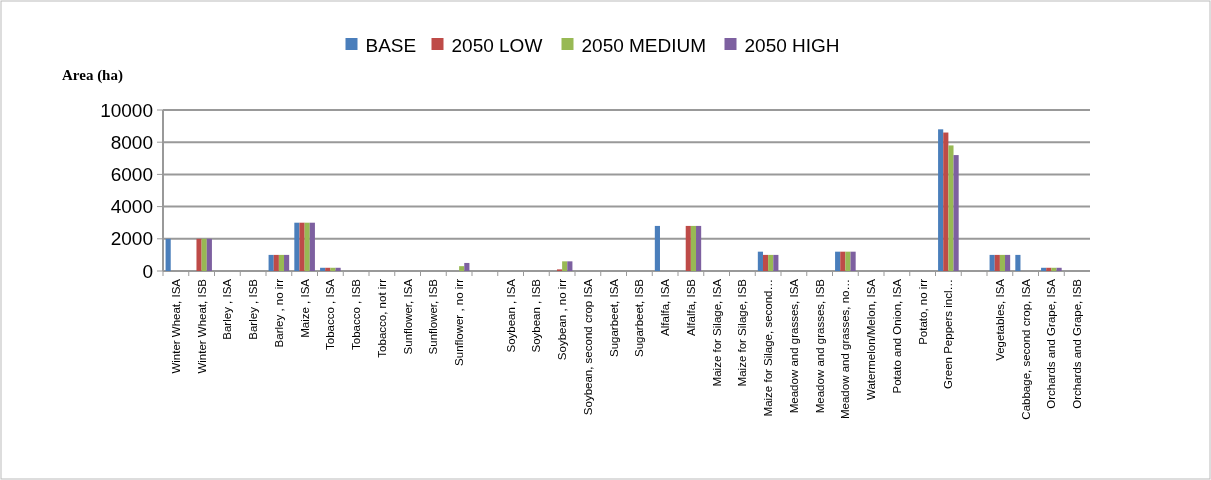  Describe the element at coordinates (665, 307) in the screenshot. I see `x-tick-label: Alfalfa, ISA` at that location.